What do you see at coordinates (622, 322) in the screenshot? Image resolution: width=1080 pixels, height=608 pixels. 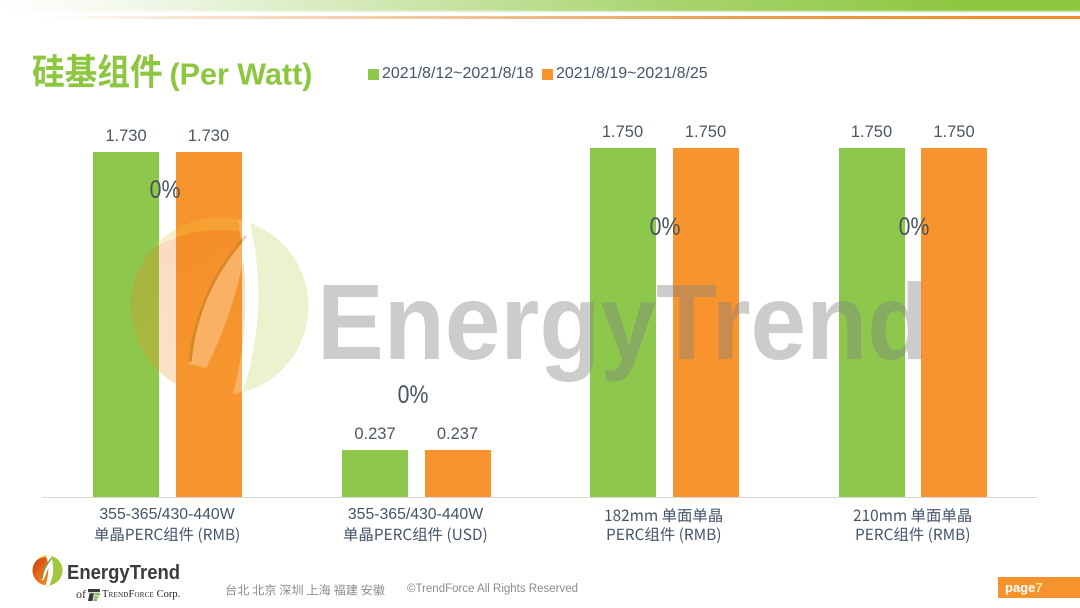 I see `svg-text: EnergyTrend` at bounding box center [622, 322].